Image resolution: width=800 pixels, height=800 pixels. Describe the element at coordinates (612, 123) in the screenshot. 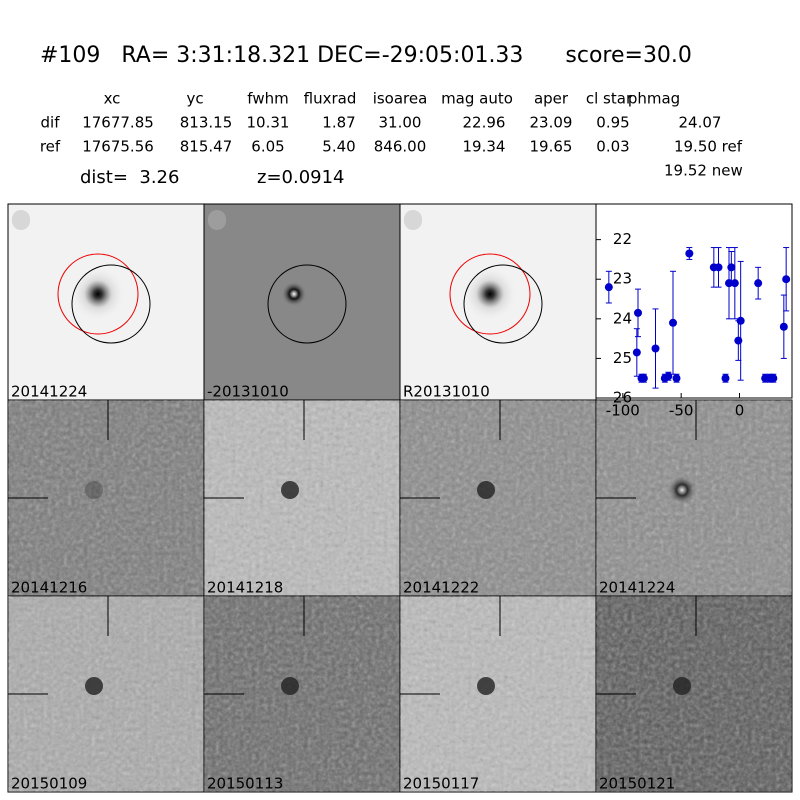

I see `table-cell: 0.95` at that location.